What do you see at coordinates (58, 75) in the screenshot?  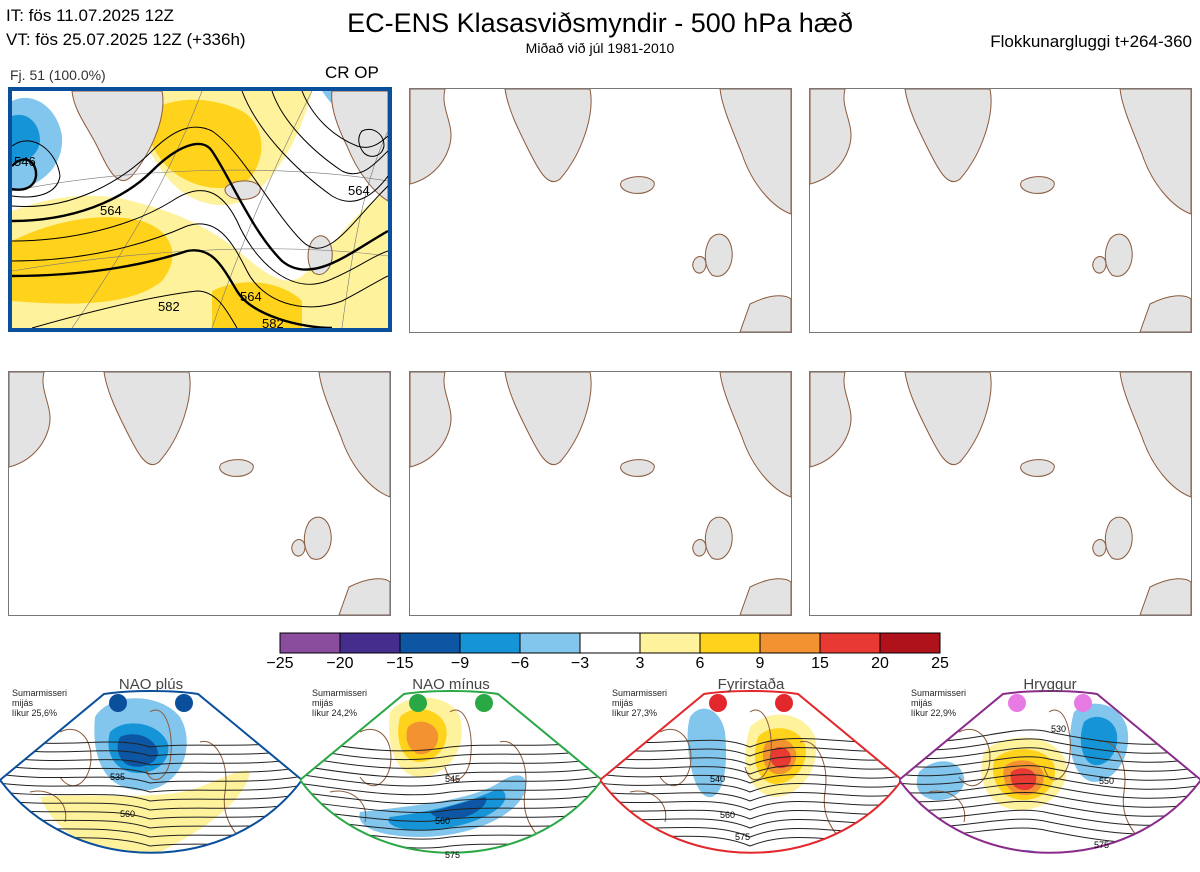 I see `member-count-label: Fj. 51 (100.0%)` at bounding box center [58, 75].